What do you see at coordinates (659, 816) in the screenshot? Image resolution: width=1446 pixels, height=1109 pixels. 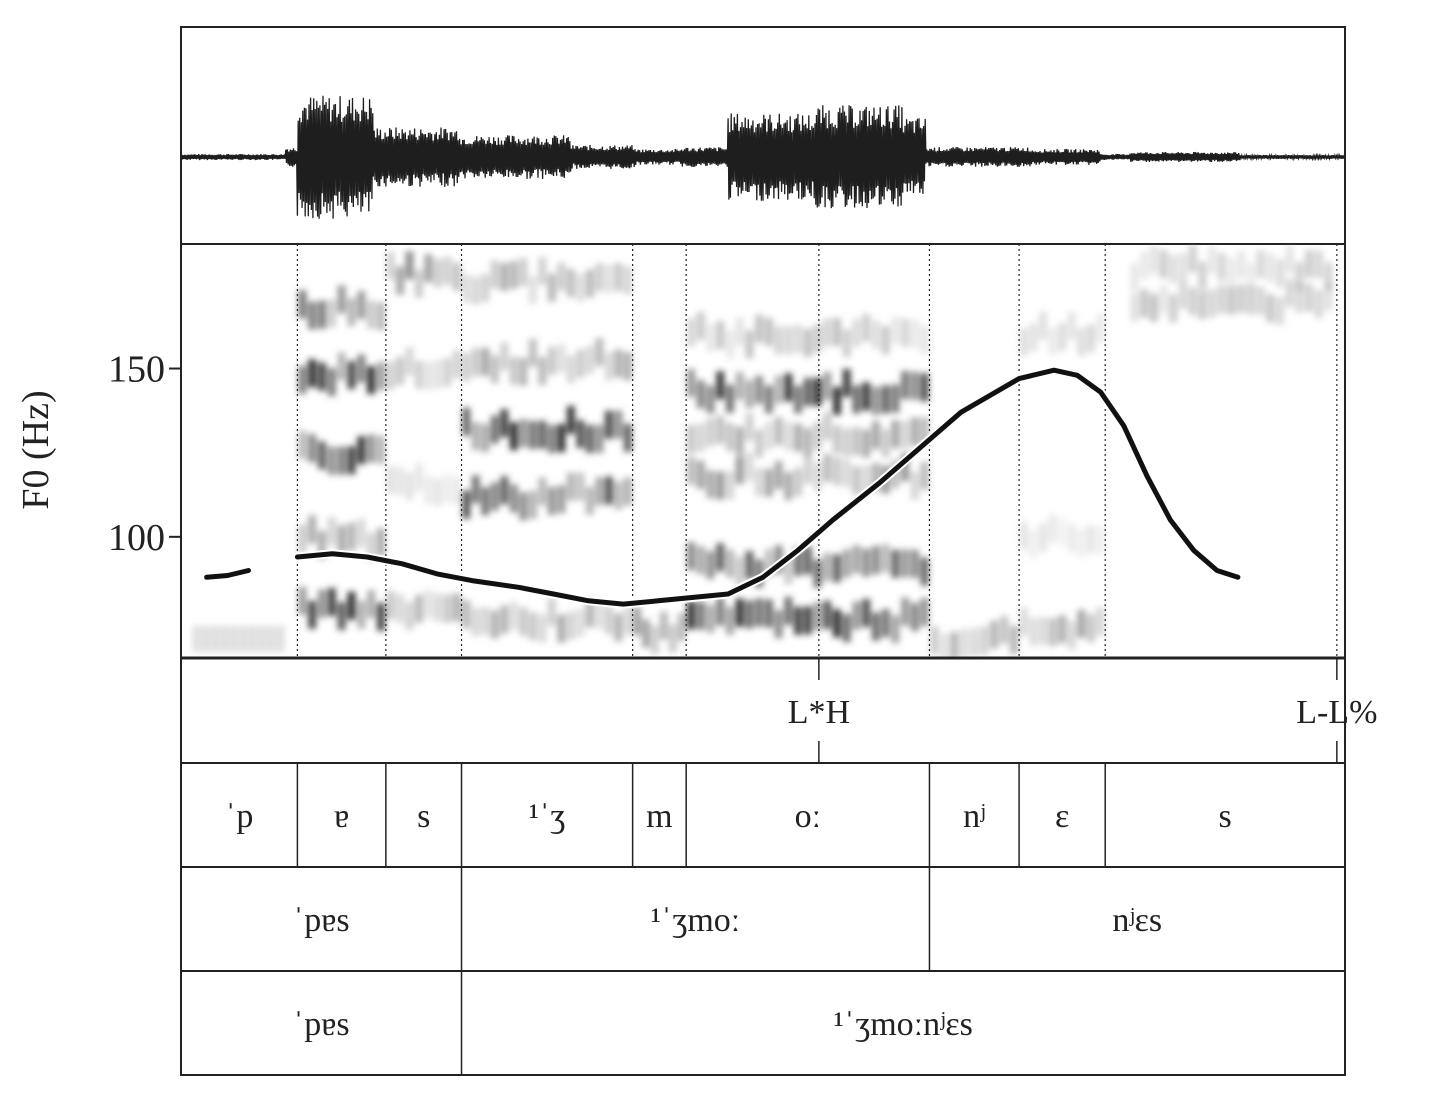 I see `tier-label: m` at bounding box center [659, 816].